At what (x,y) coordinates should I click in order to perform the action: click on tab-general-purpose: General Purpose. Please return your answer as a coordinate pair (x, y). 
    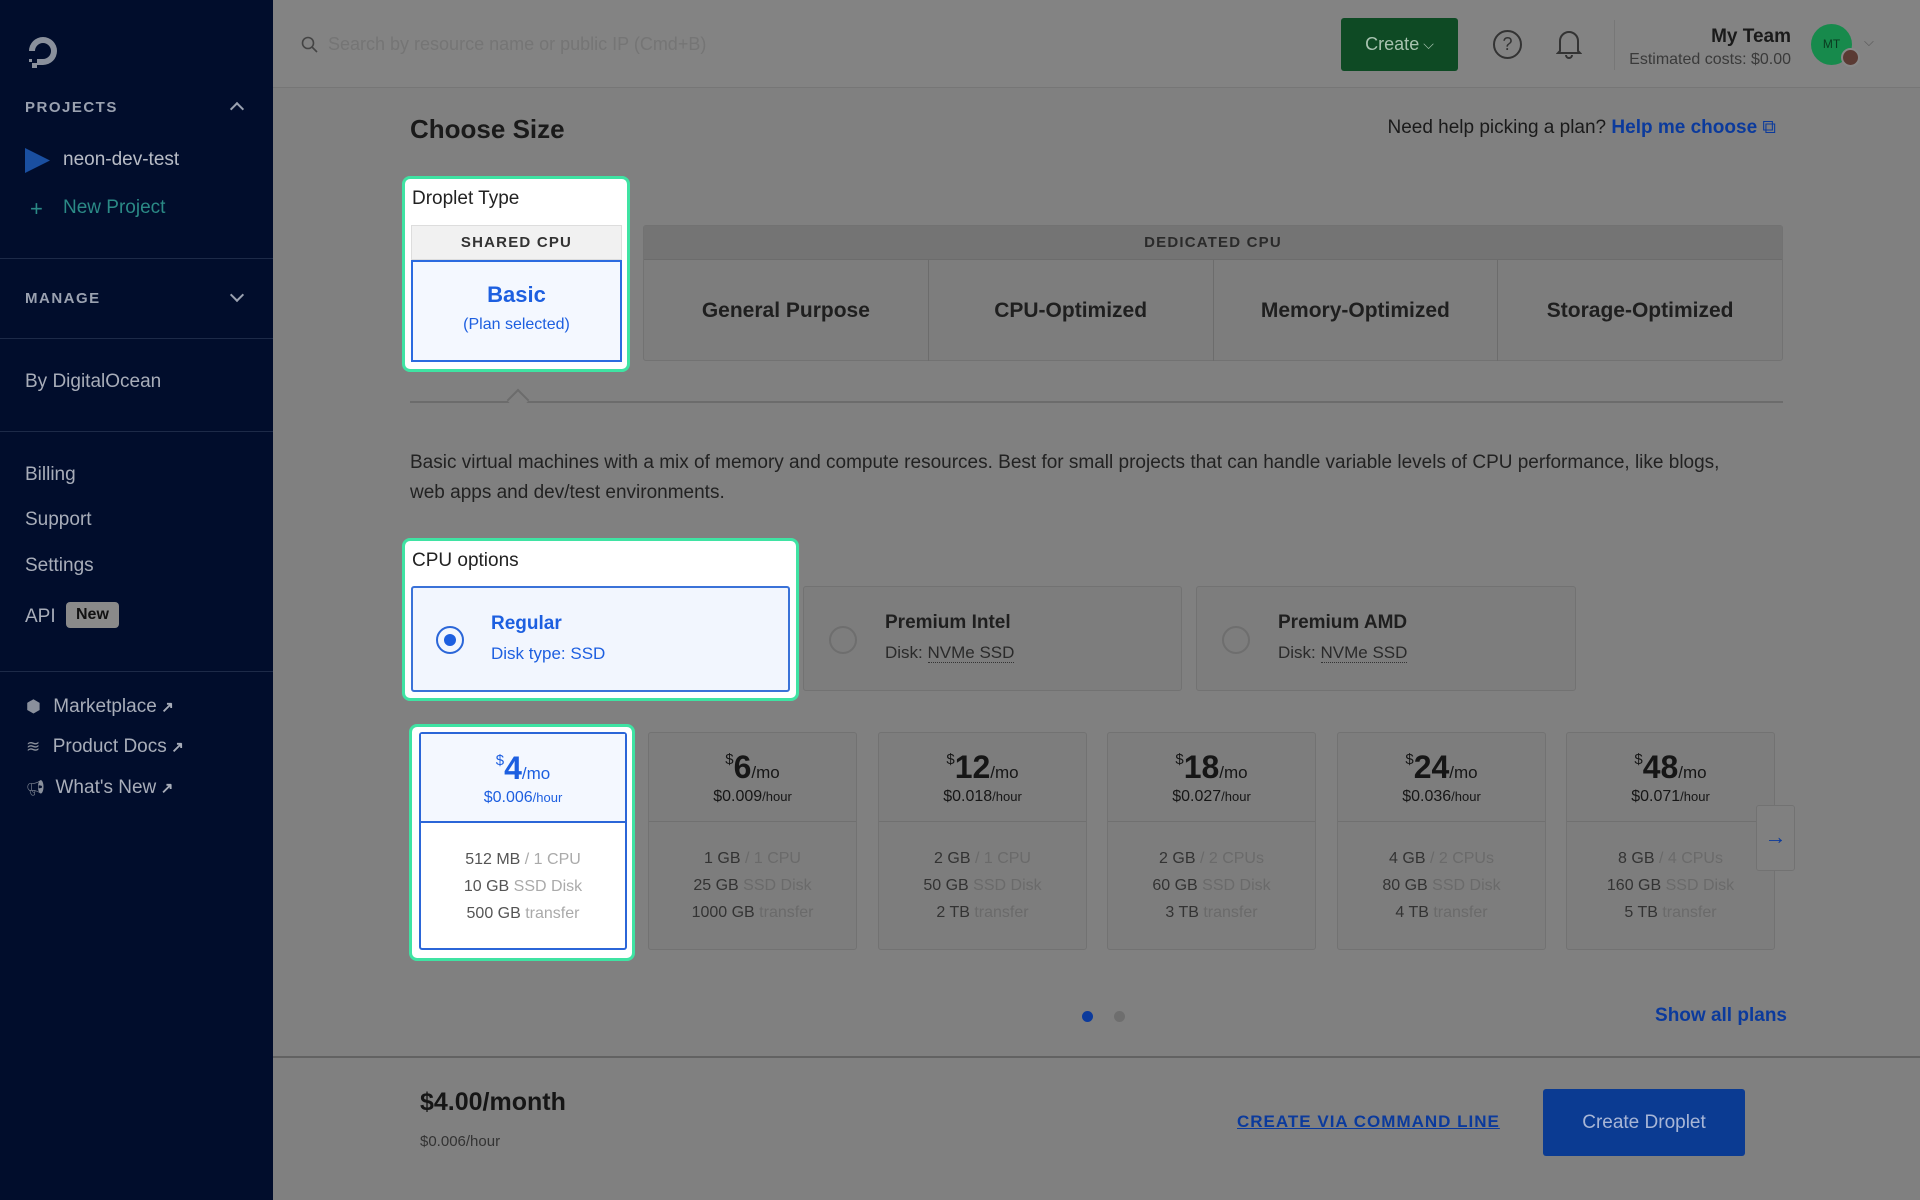
    Looking at the image, I should click on (786, 310).